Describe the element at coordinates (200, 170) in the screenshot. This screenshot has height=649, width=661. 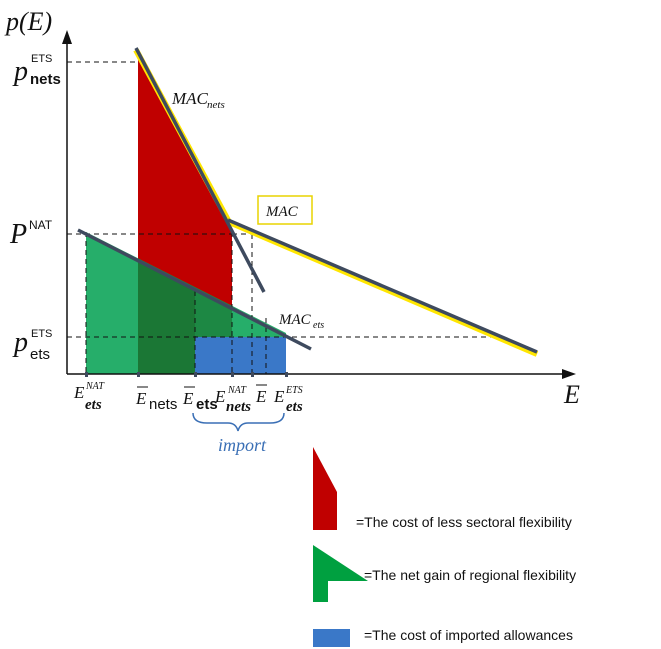
I see `mac-nets-curve` at that location.